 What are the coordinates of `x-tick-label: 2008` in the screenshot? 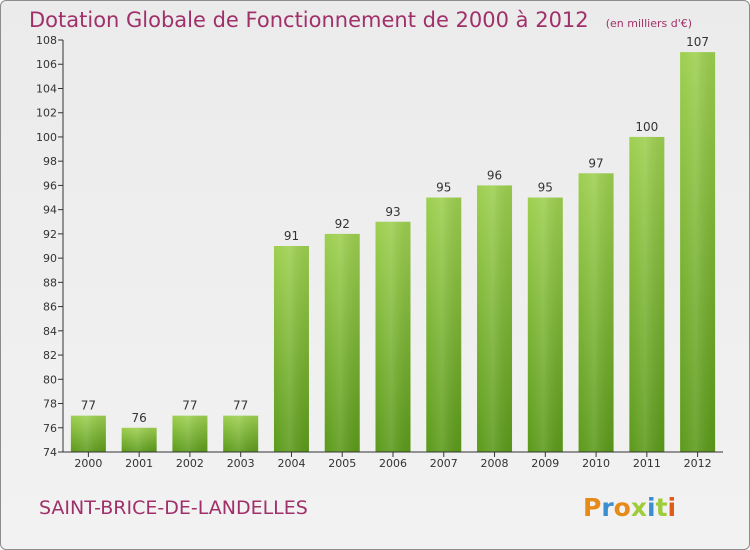 It's located at (495, 463).